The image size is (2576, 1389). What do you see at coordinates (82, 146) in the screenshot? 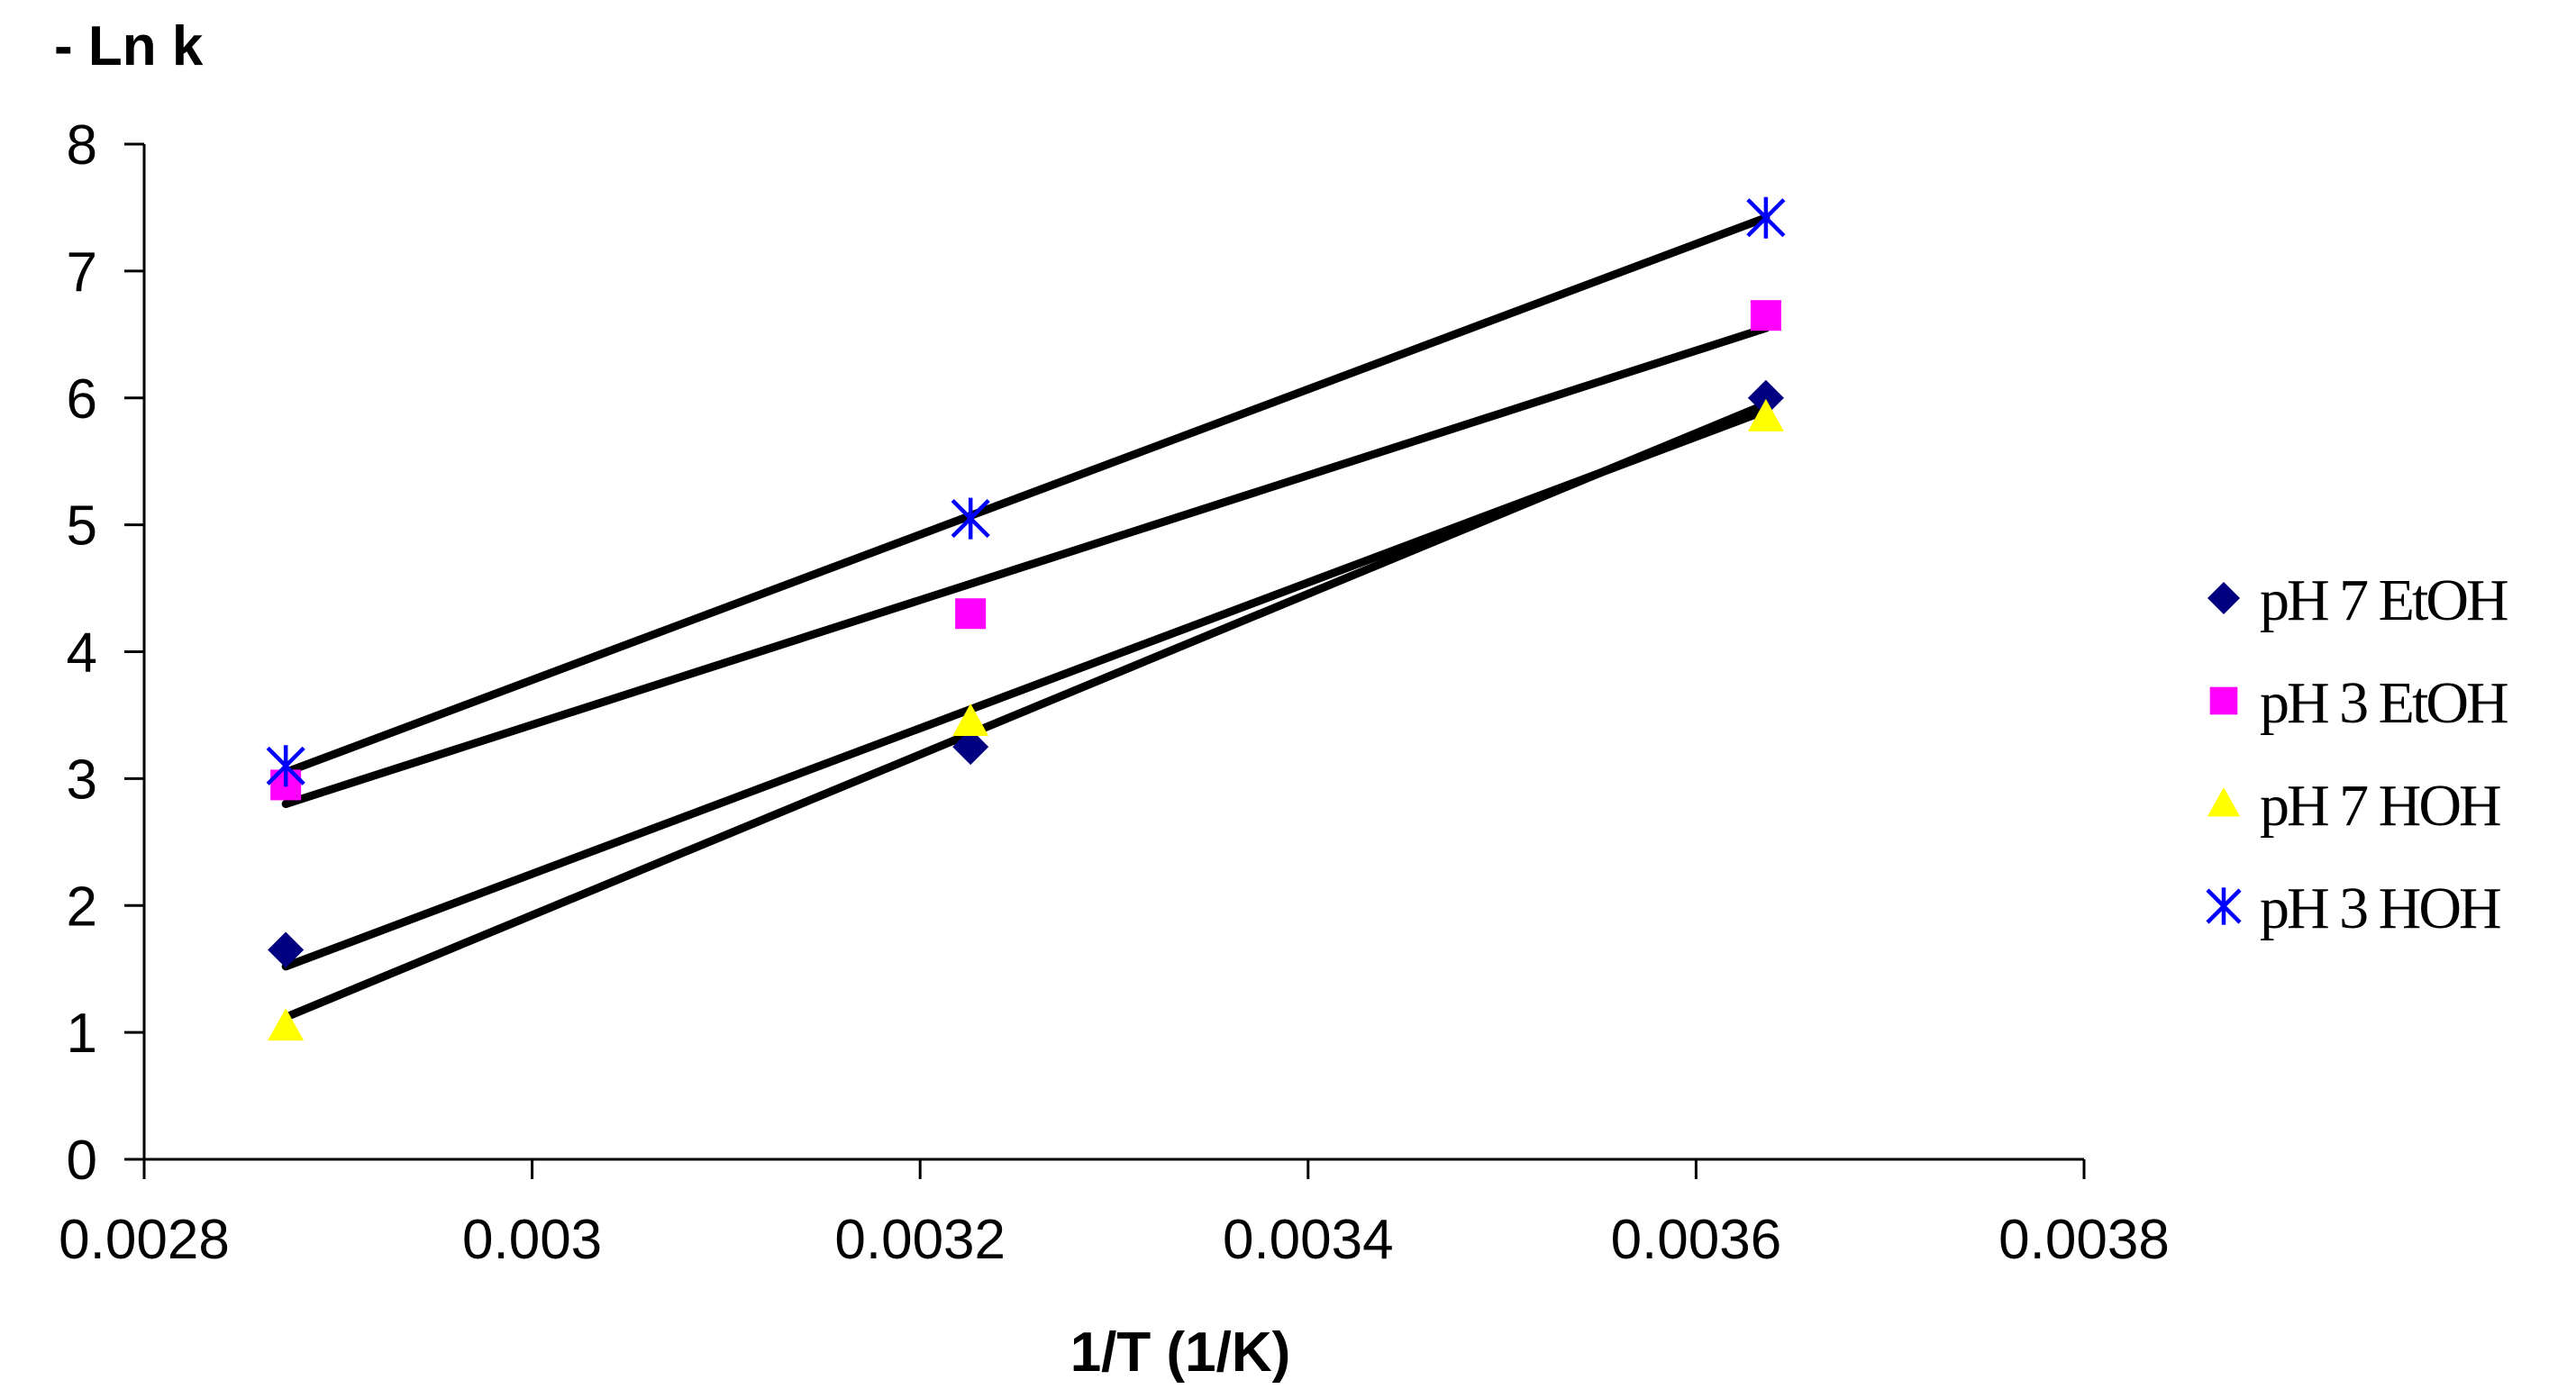
I see `y-tick-label: 8` at bounding box center [82, 146].